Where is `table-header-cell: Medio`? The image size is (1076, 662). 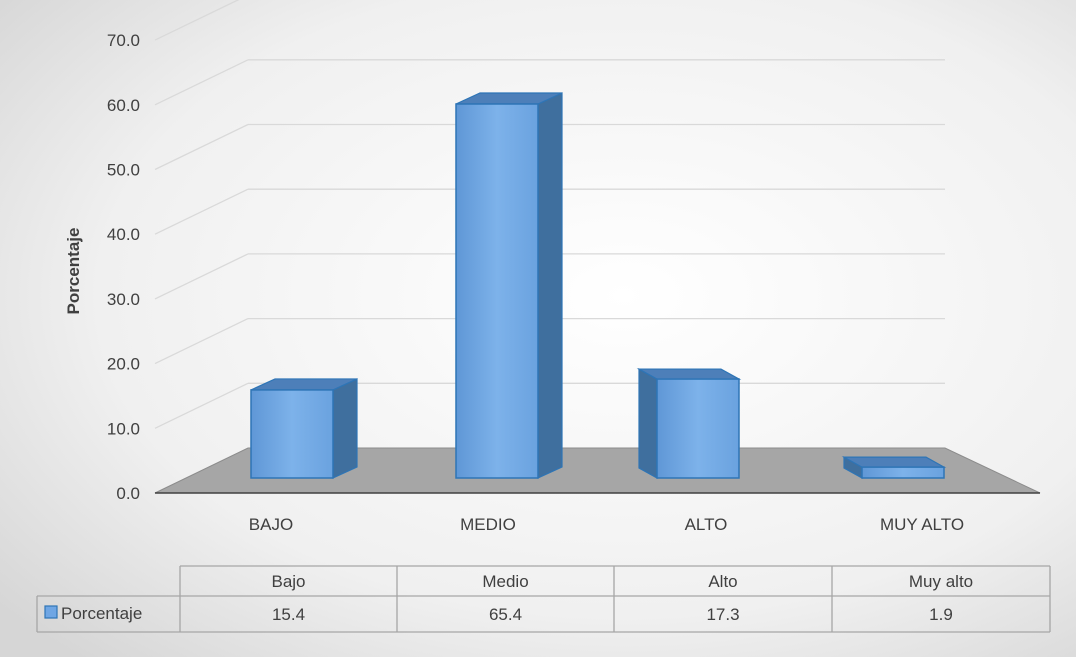
table-header-cell: Medio is located at coordinates (505, 581).